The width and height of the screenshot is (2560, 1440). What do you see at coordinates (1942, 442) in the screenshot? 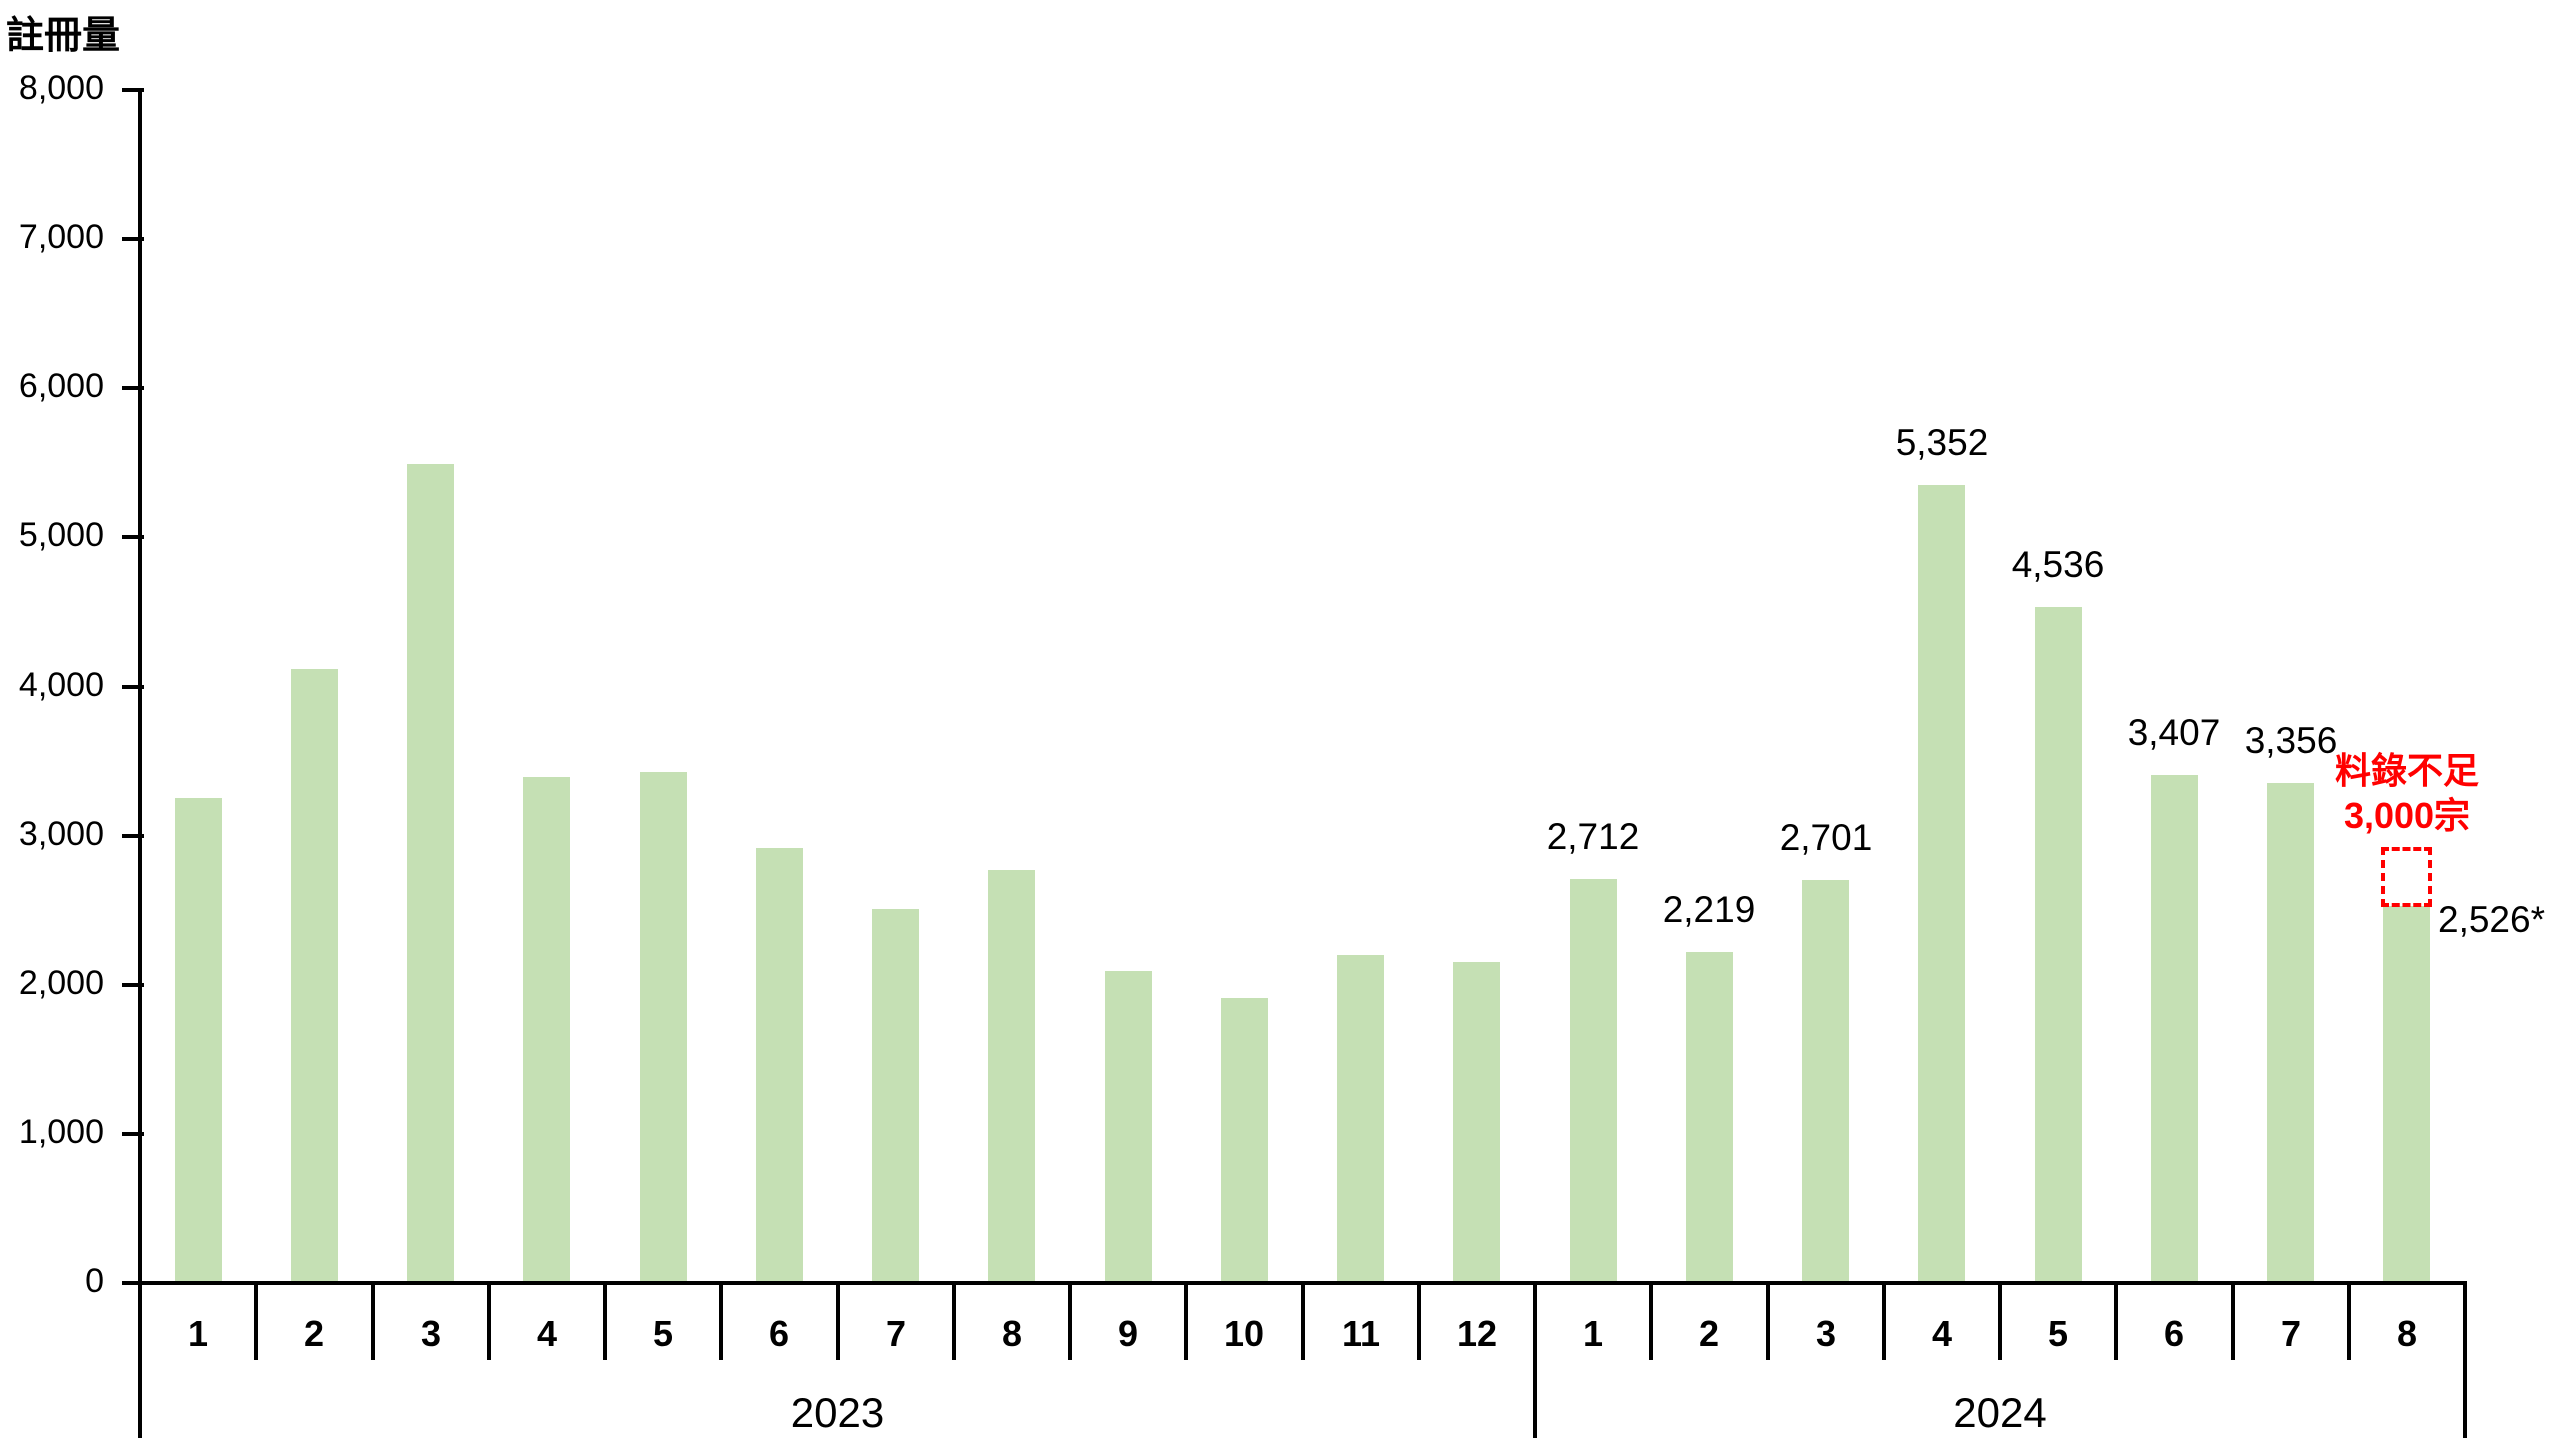
I see `data-label: 5,352` at bounding box center [1942, 442].